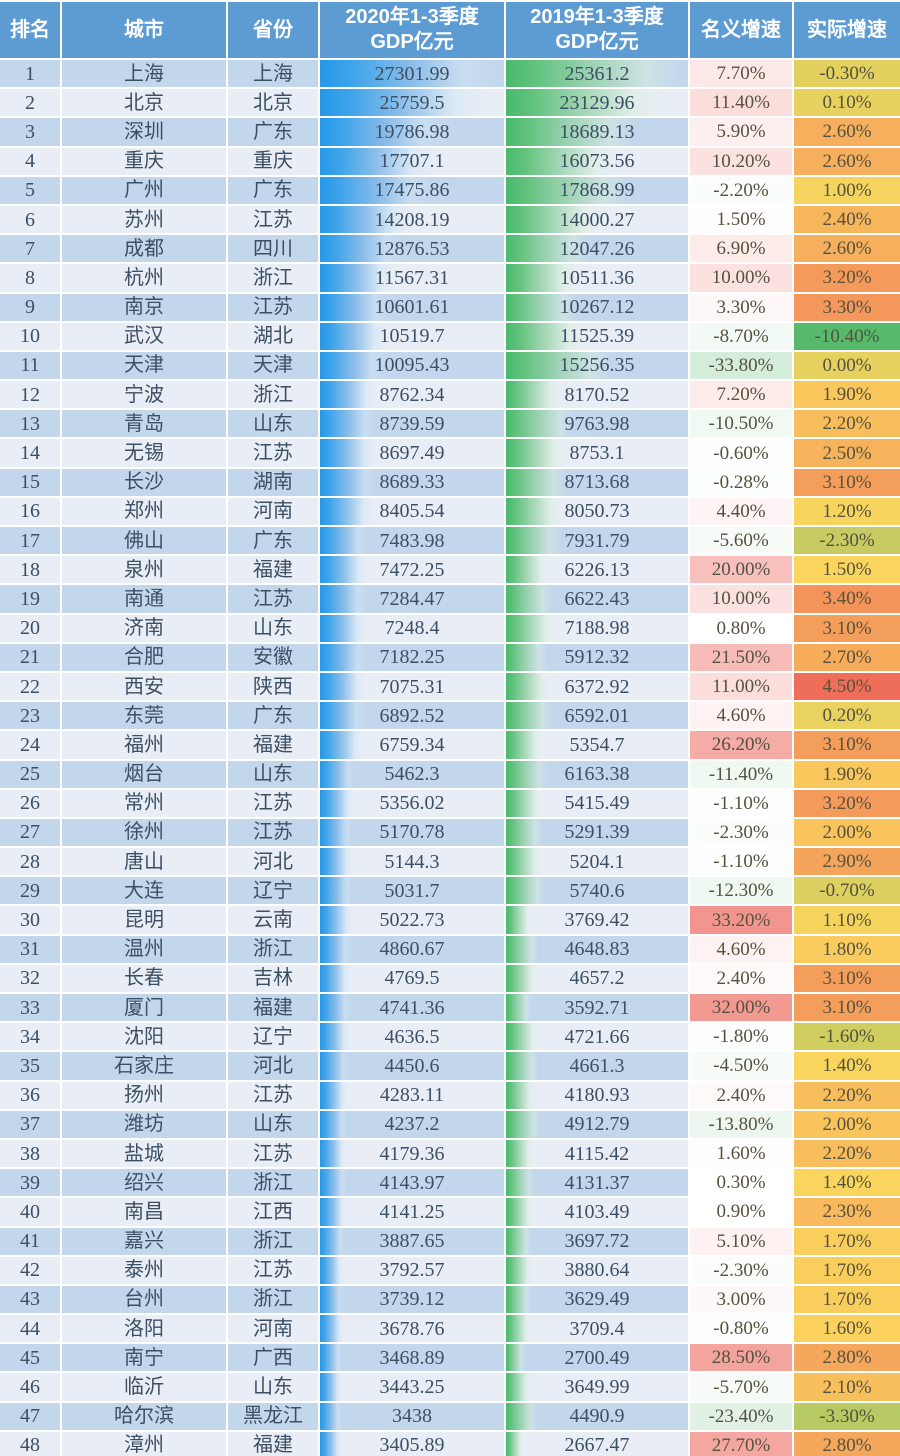 The height and width of the screenshot is (1456, 900). Describe the element at coordinates (450, 978) in the screenshot. I see `table-row: 32 长春 吉林 4769.5 4657.2 2.40% 3.10%` at that location.